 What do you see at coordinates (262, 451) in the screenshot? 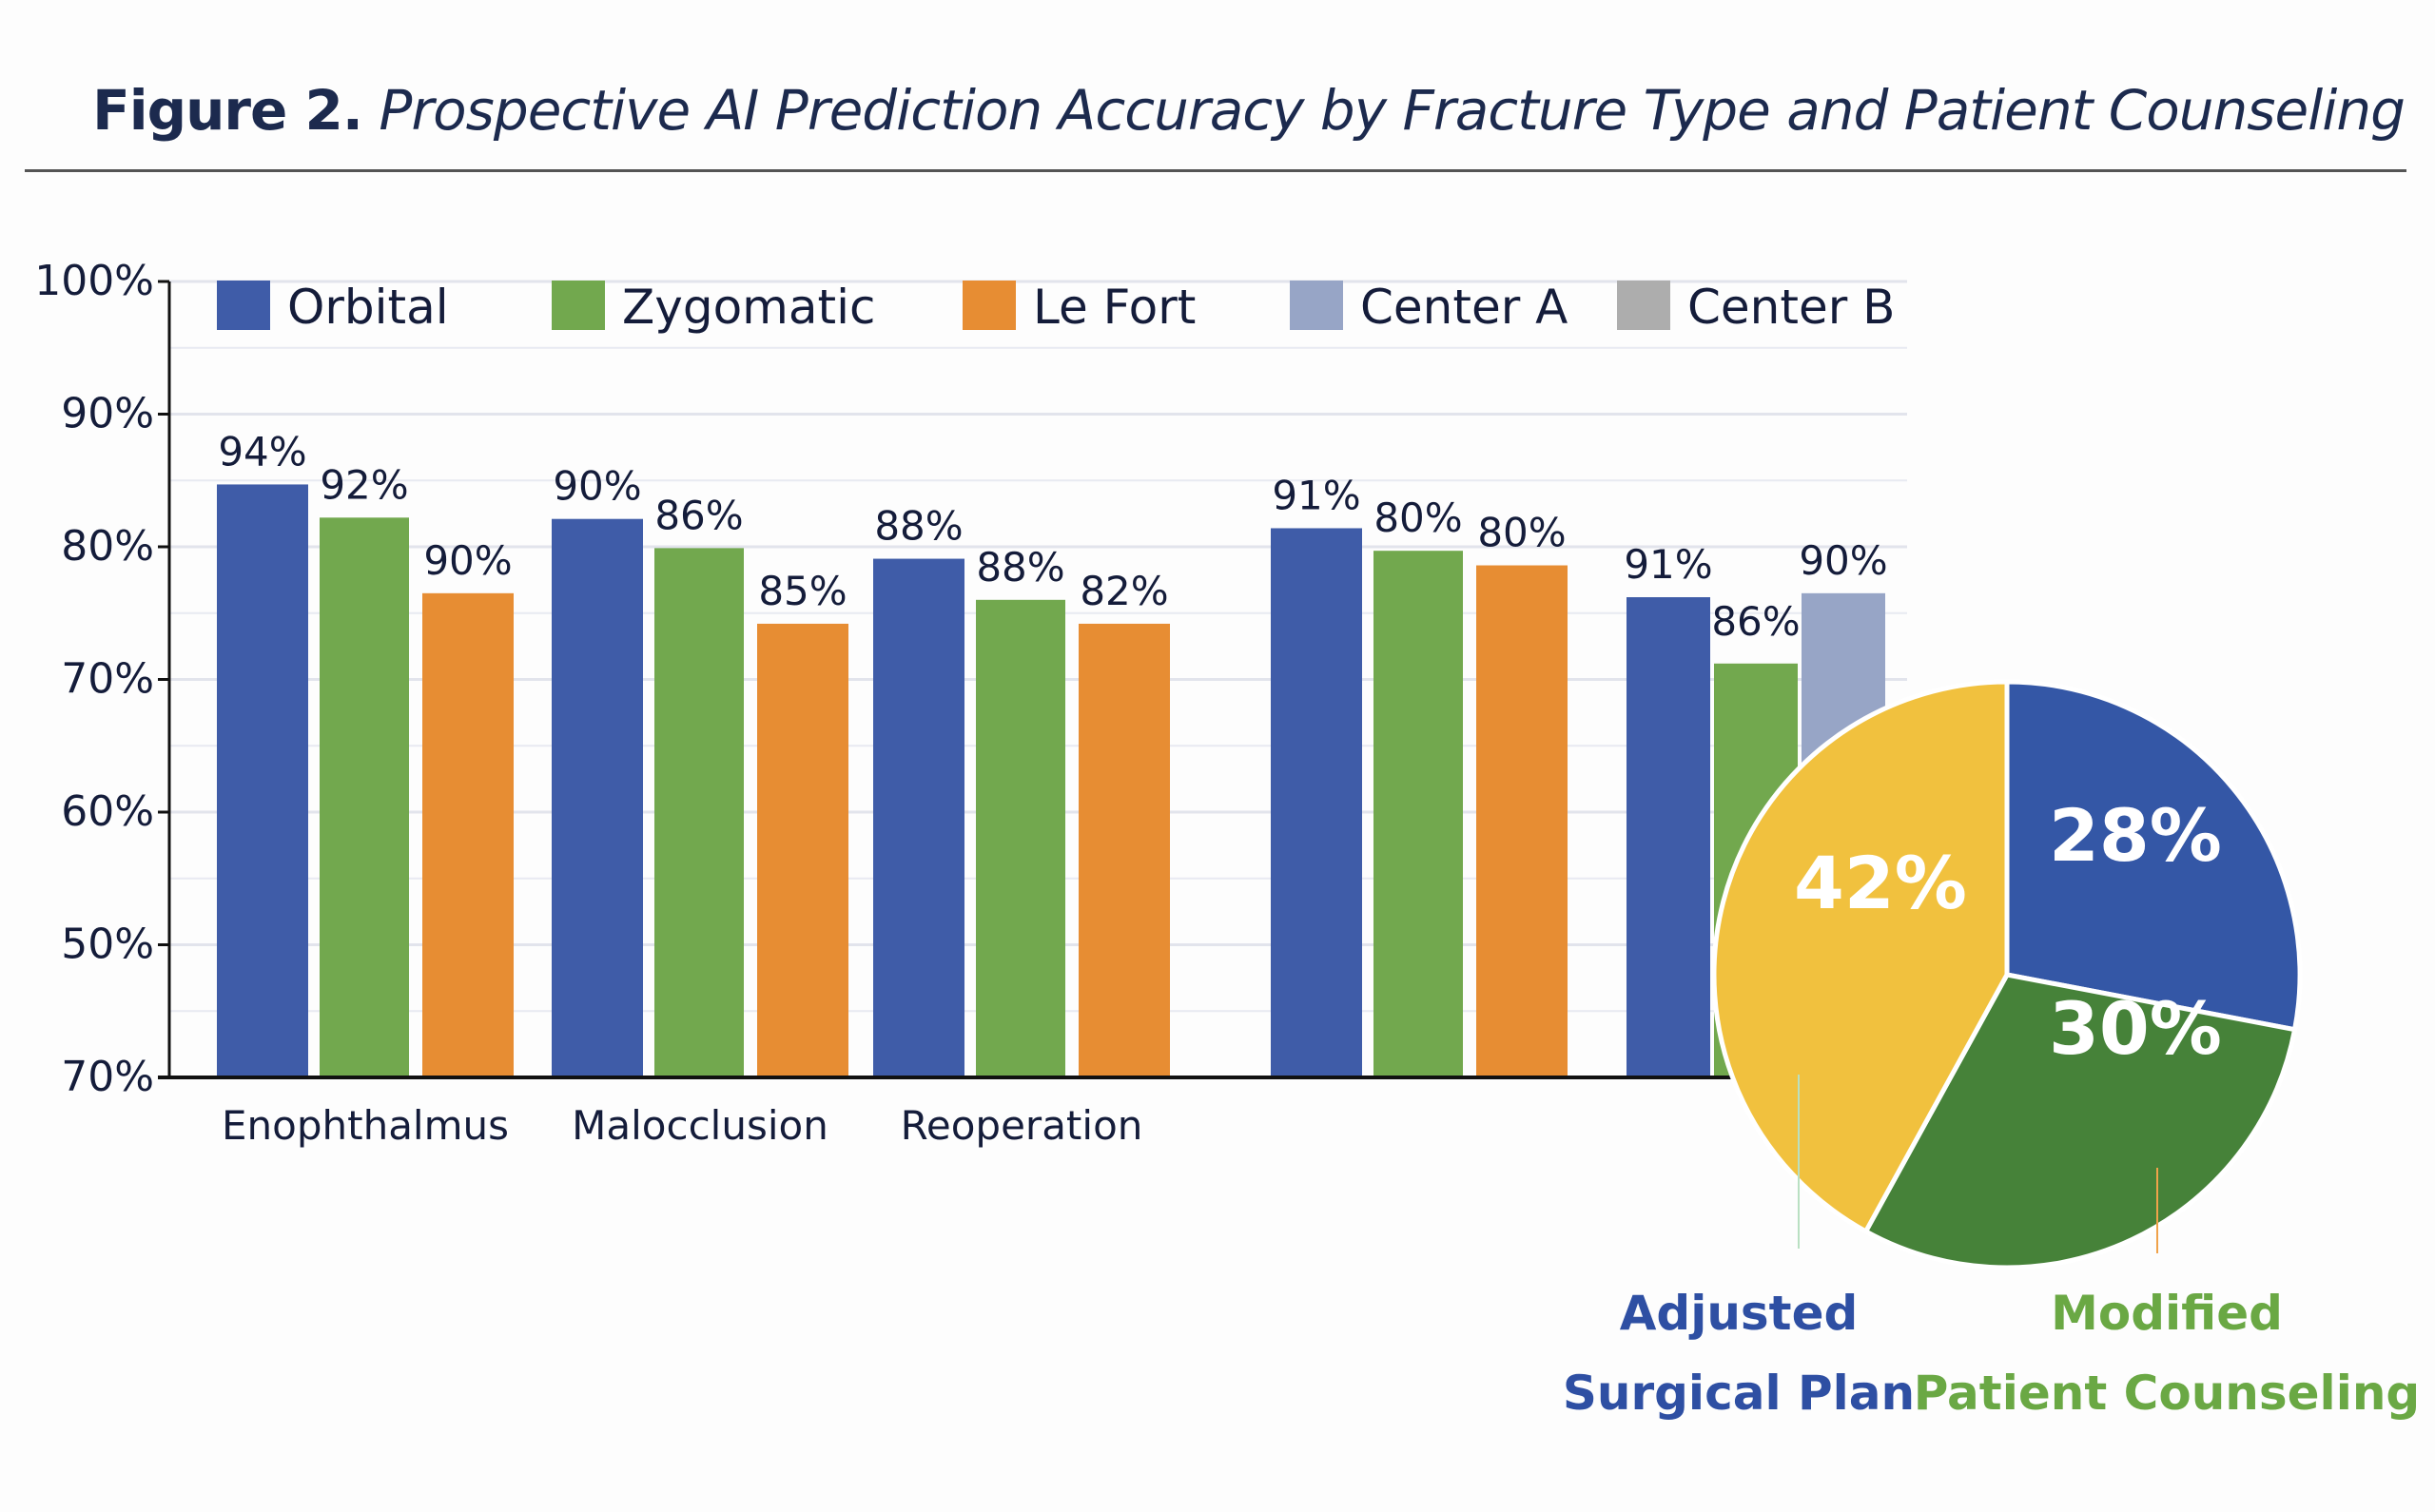
I see `bar-value-label: 94%` at bounding box center [262, 451].